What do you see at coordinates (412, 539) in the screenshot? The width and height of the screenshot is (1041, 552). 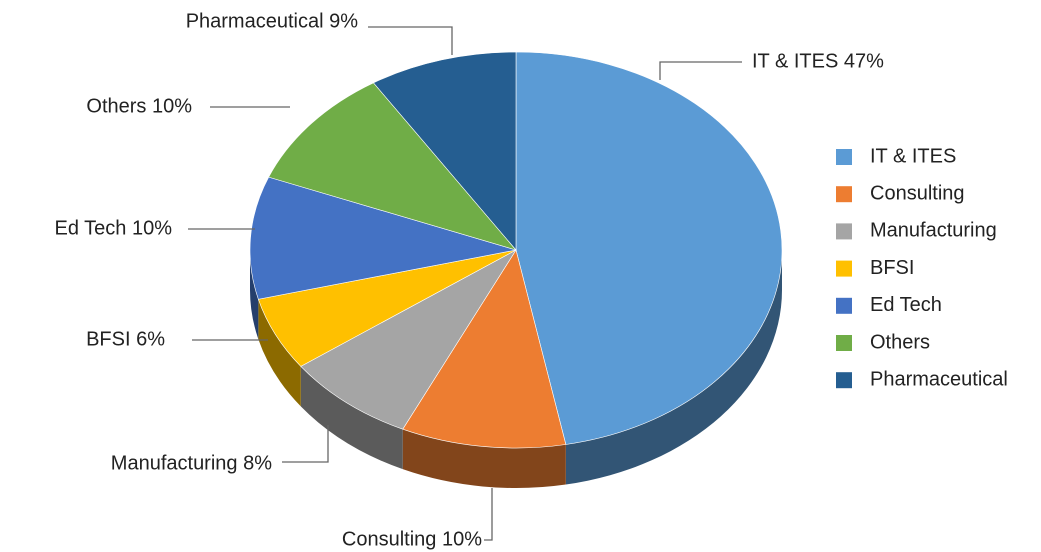 I see `data-label: Consulting 10%` at bounding box center [412, 539].